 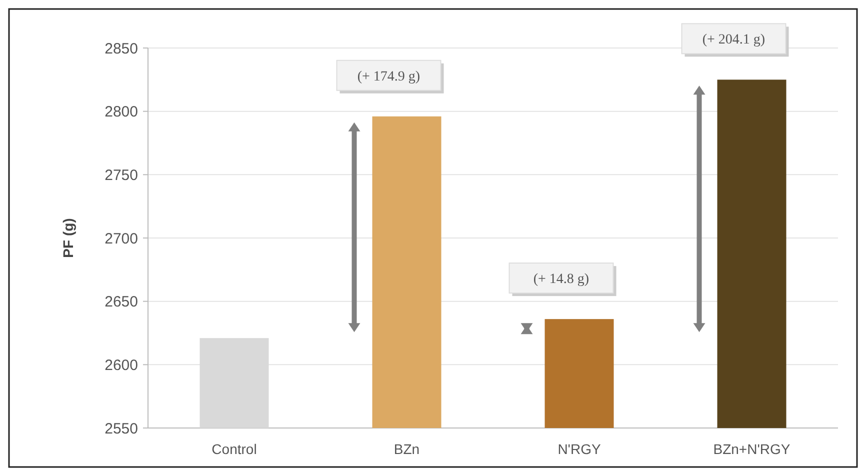 I want to click on x-tick-label: BZn+N'RGY, so click(x=752, y=449).